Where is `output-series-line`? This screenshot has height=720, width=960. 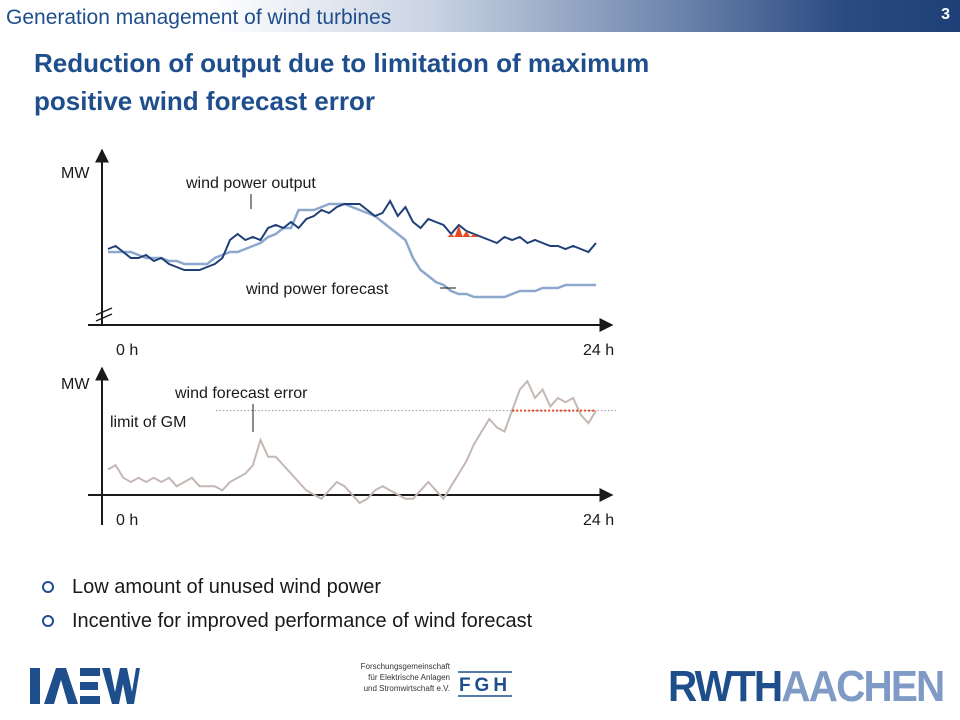
output-series-line is located at coordinates (352, 234).